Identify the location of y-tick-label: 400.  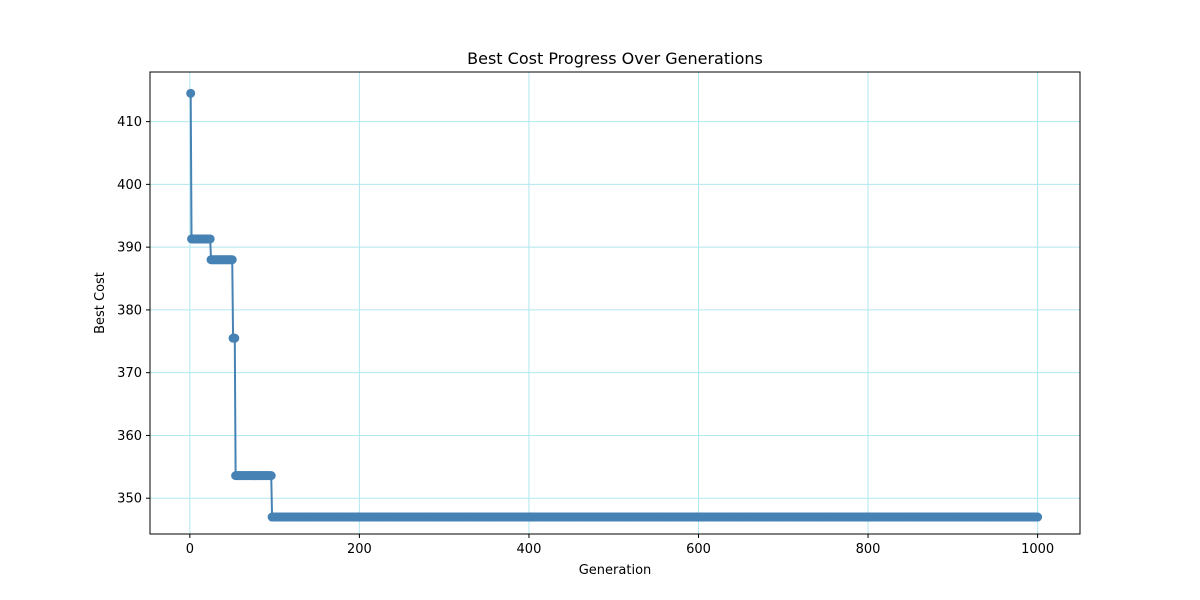
(129, 185).